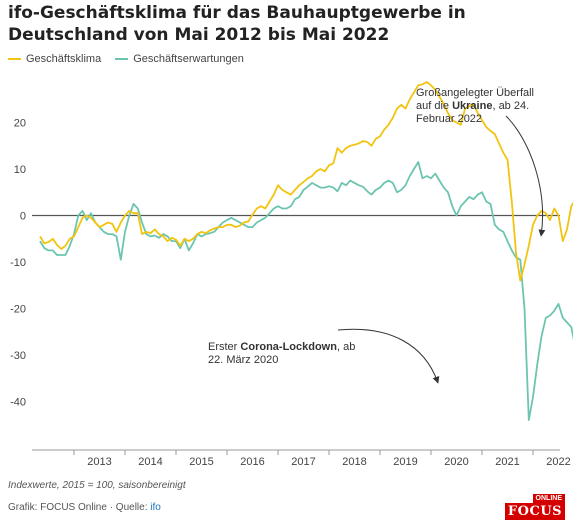 This screenshot has width=573, height=526. What do you see at coordinates (14, 59) in the screenshot?
I see `legend-swatch-klima` at bounding box center [14, 59].